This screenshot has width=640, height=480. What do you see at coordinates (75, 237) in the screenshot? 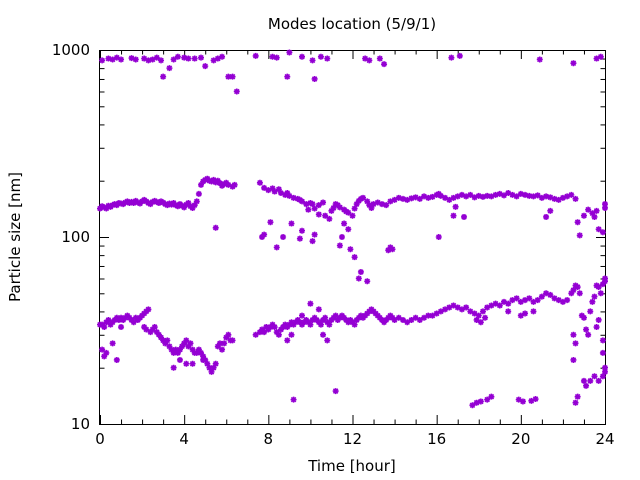
I see `y-tick-label: 100` at bounding box center [75, 237].